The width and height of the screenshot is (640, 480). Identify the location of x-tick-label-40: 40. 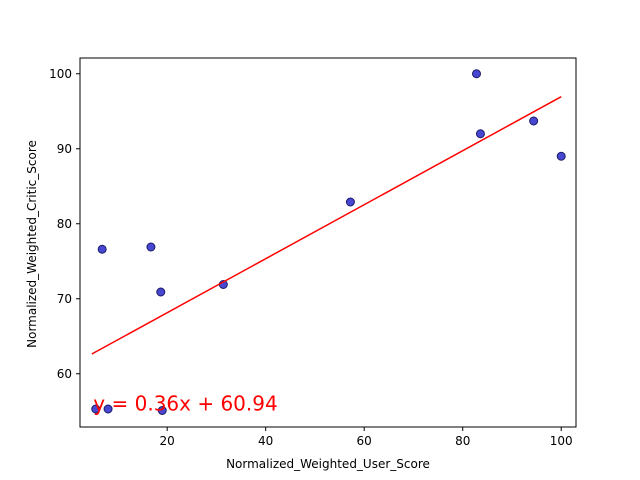
(265, 441).